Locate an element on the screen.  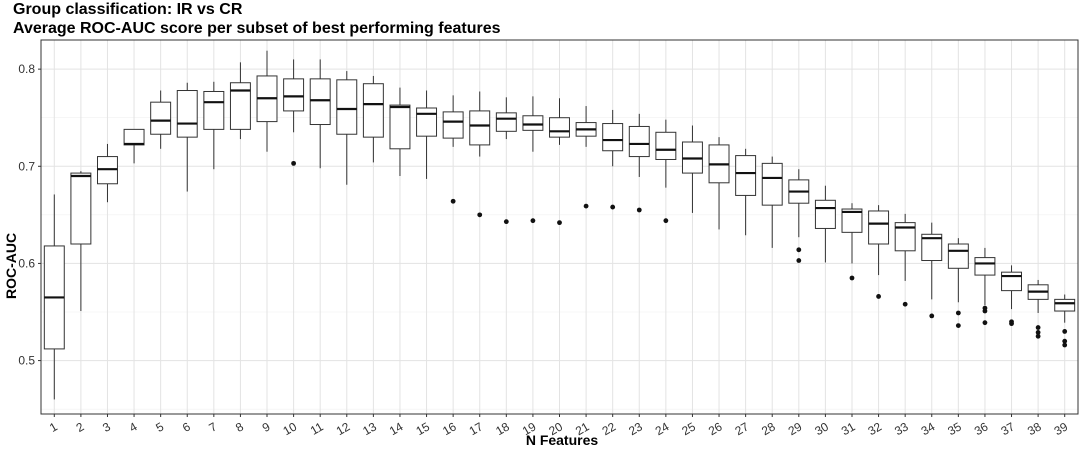
chart-title: Group classification: IR vs CR is located at coordinates (128, 9).